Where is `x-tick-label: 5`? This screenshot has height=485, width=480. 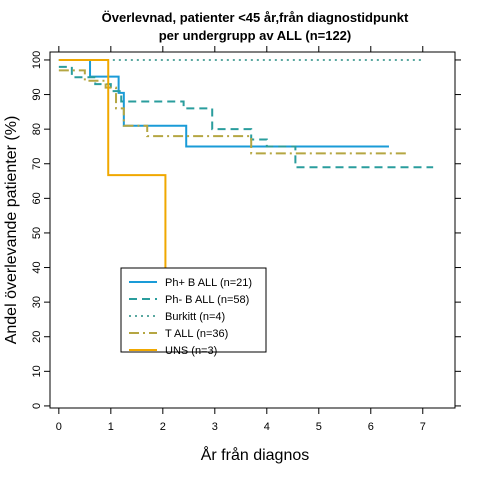
x-tick-label: 5 is located at coordinates (319, 427).